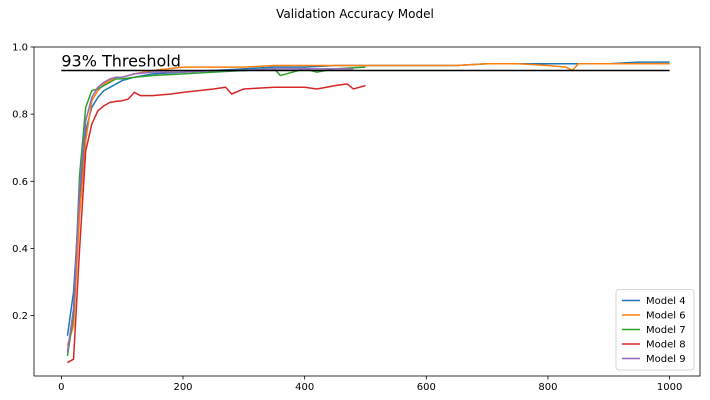 Image resolution: width=710 pixels, height=400 pixels. I want to click on legend-box, so click(655, 330).